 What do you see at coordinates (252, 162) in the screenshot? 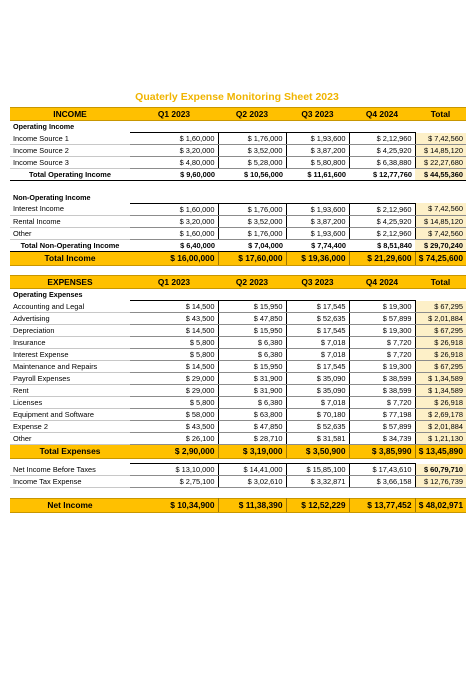
I see `cell-q2: $ 5,28,000` at bounding box center [252, 162].